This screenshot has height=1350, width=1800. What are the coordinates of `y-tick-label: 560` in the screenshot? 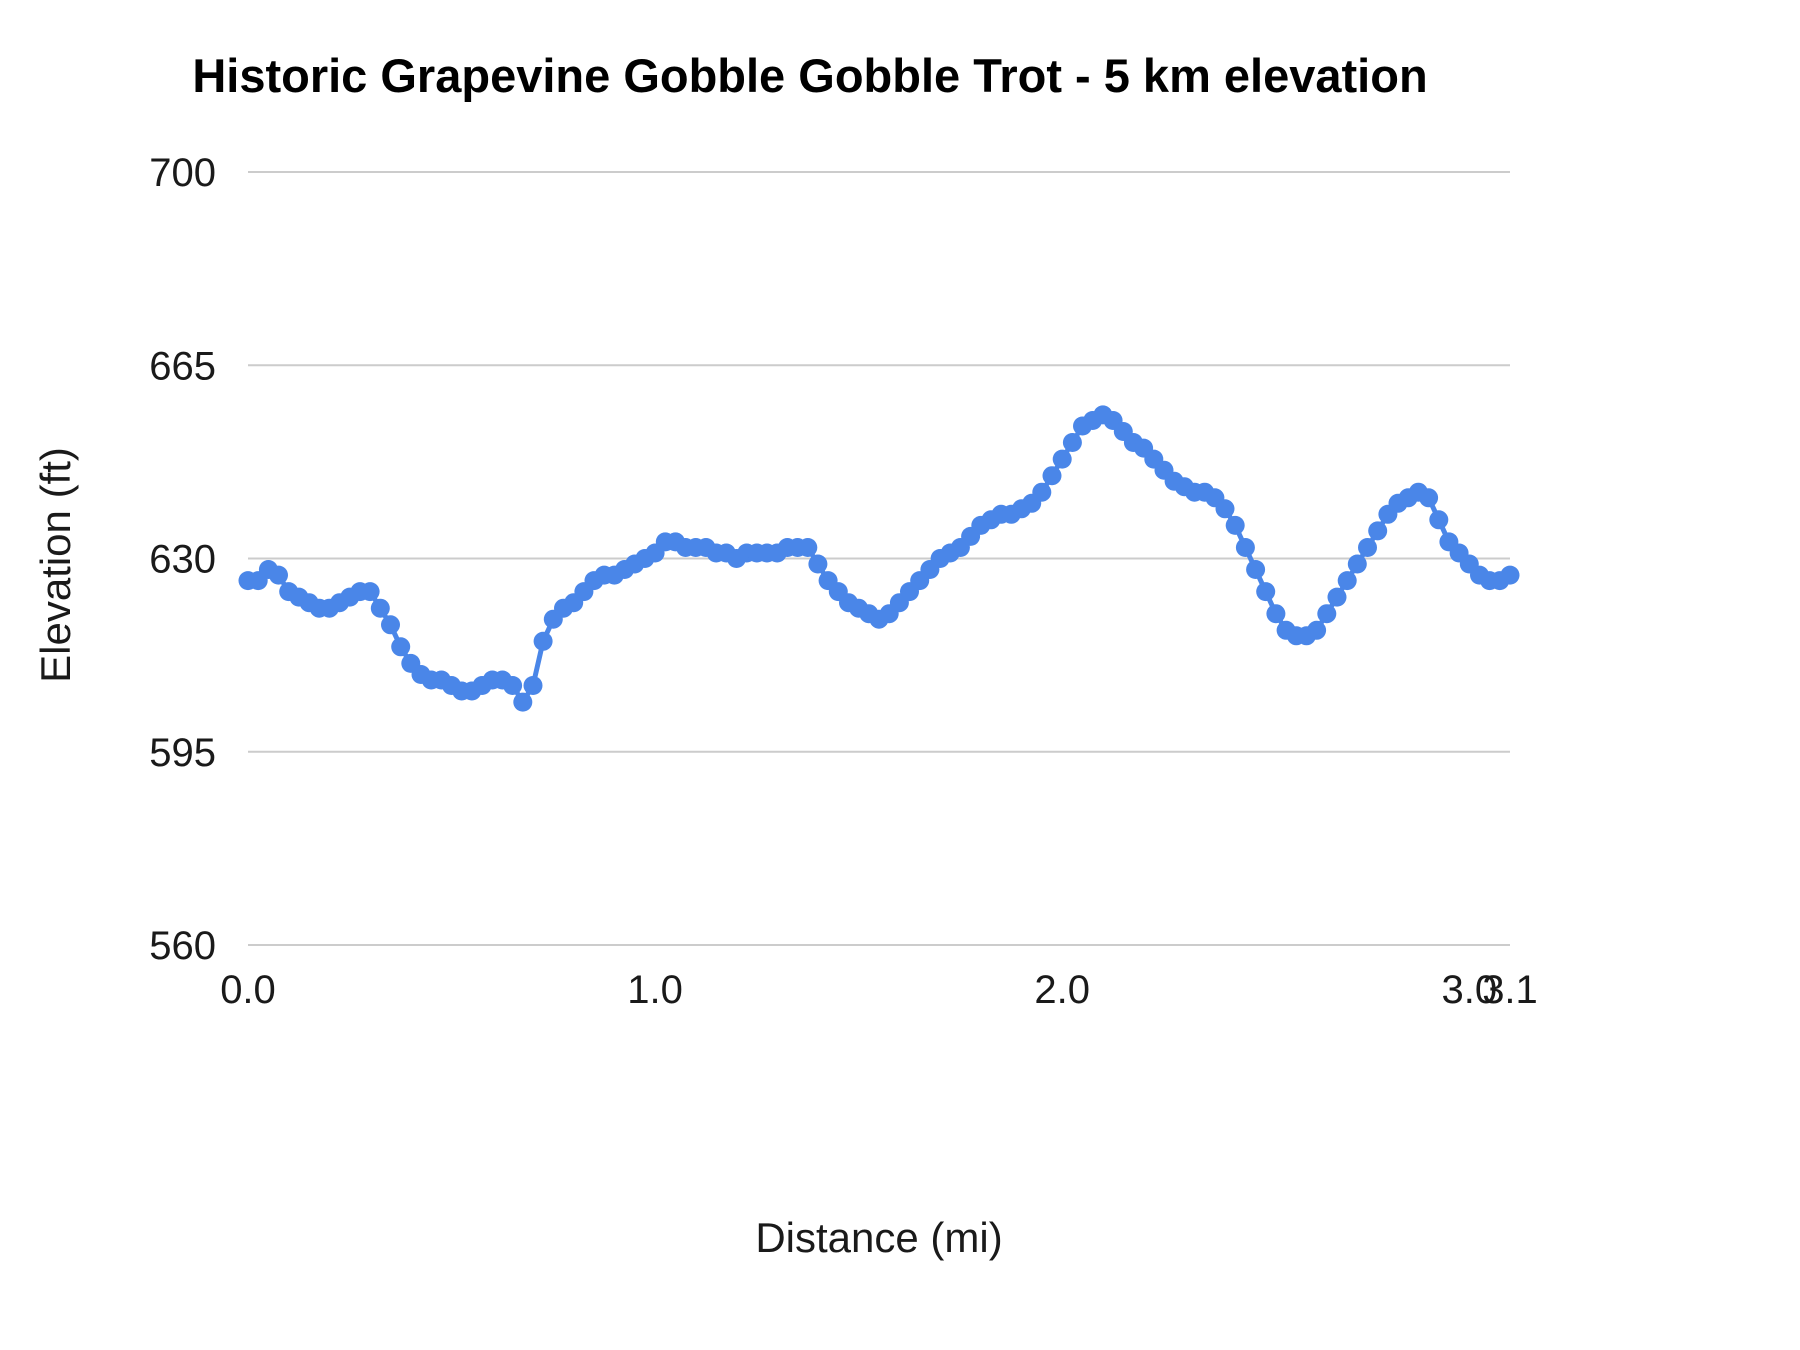 It's located at (182, 946).